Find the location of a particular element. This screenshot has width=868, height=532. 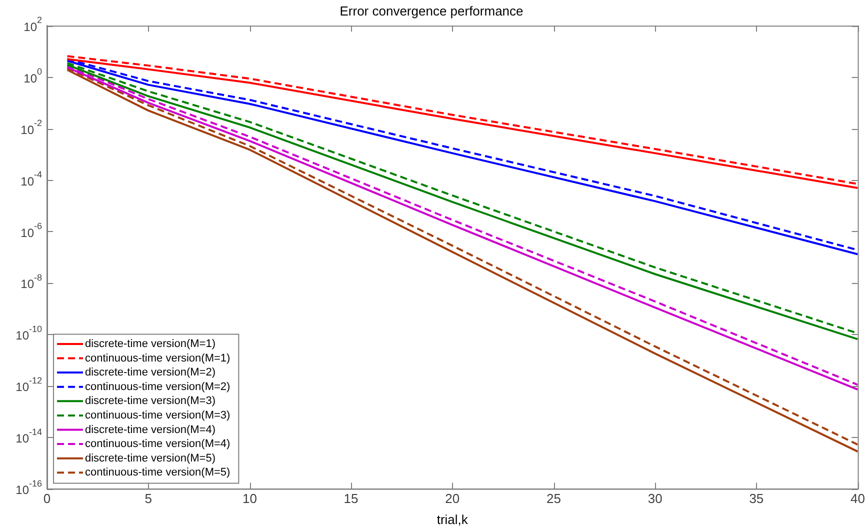

x-tick-label: 5 is located at coordinates (148, 498).